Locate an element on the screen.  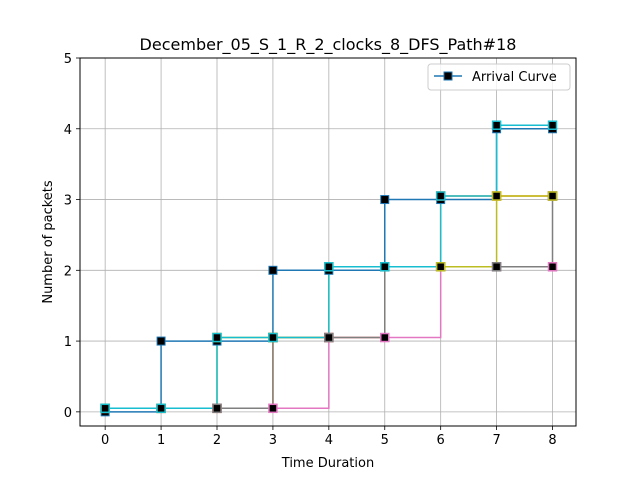
x-tick-label: 0 is located at coordinates (105, 440).